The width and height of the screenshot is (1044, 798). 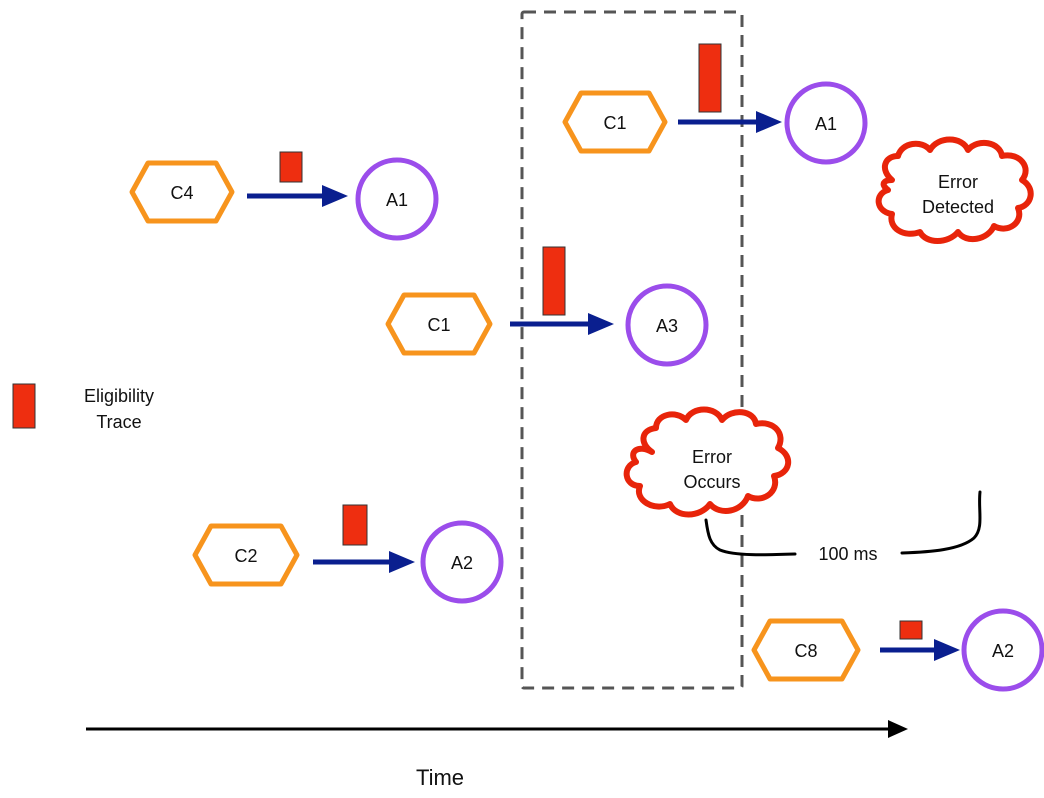 What do you see at coordinates (83, 407) in the screenshot?
I see `legend: Eligibility Trace` at bounding box center [83, 407].